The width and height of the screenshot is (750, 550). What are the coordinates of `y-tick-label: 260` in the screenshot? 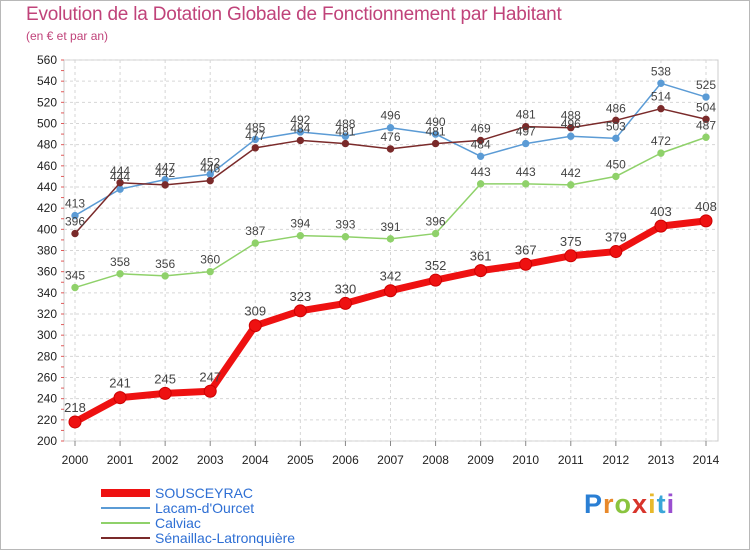 It's located at (47, 378).